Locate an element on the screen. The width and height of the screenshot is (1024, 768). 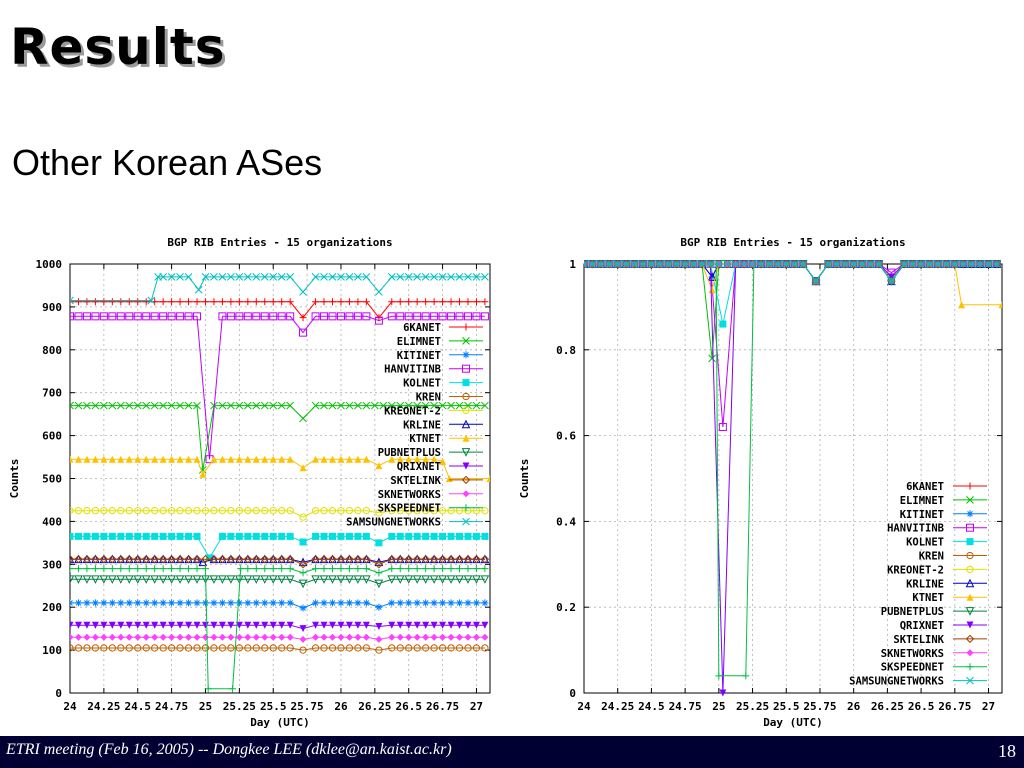
x-tick-label: 26 is located at coordinates (341, 706).